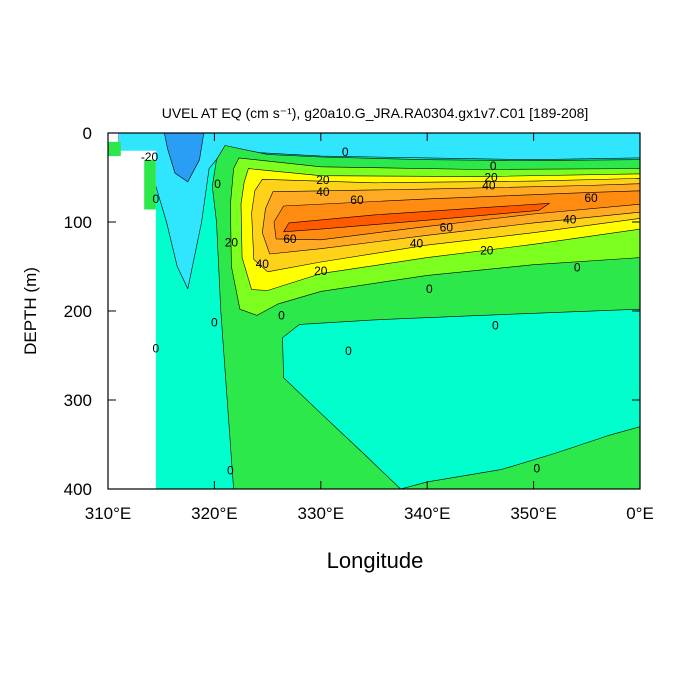  Describe the element at coordinates (78, 311) in the screenshot. I see `y-tick-label: 200` at that location.